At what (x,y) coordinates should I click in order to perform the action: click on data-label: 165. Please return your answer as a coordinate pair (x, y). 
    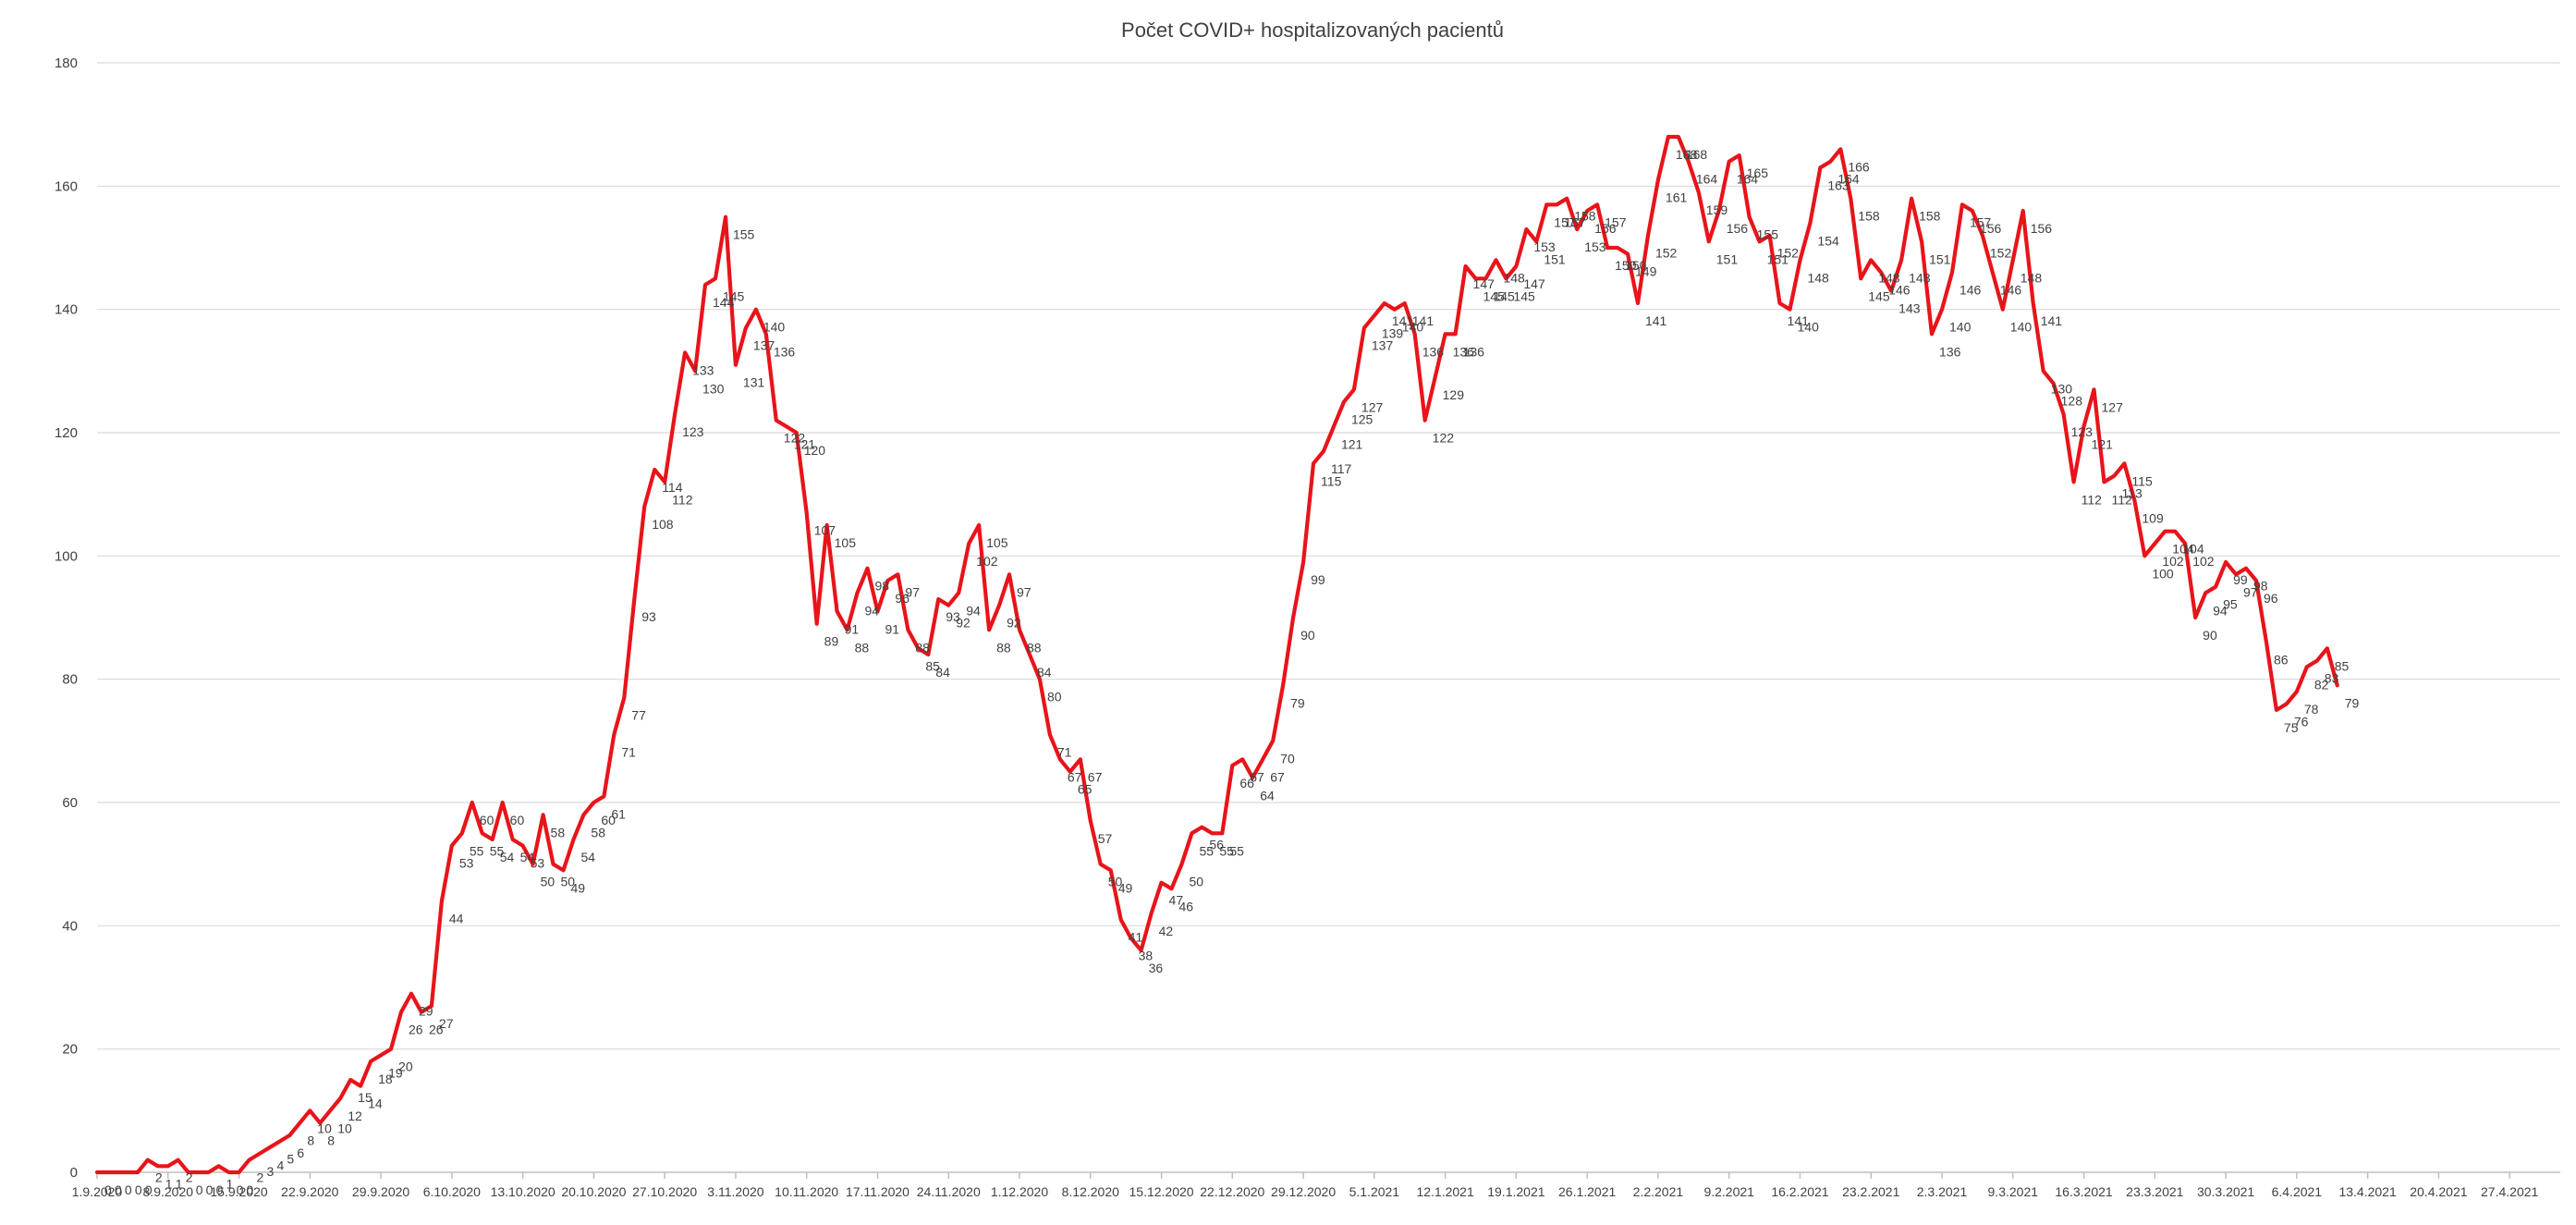
    Looking at the image, I should click on (1758, 172).